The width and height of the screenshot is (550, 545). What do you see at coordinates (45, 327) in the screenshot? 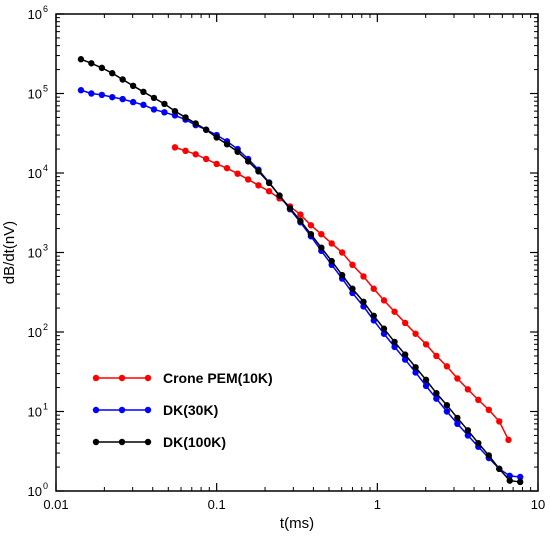
I see `y-tick-exponent: 2` at bounding box center [45, 327].